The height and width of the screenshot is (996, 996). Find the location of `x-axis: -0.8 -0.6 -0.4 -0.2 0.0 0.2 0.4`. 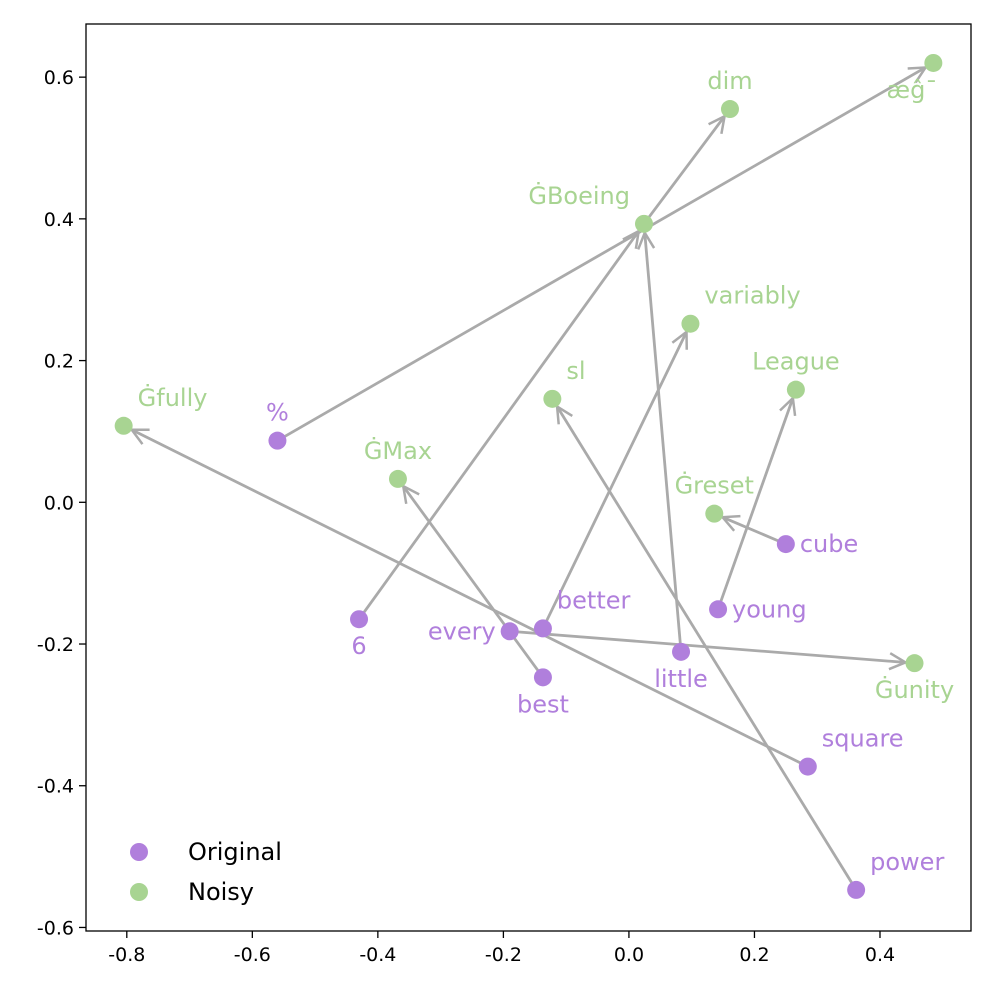

x-axis: -0.8 -0.6 -0.4 -0.2 0.0 0.2 0.4 is located at coordinates (501, 948).